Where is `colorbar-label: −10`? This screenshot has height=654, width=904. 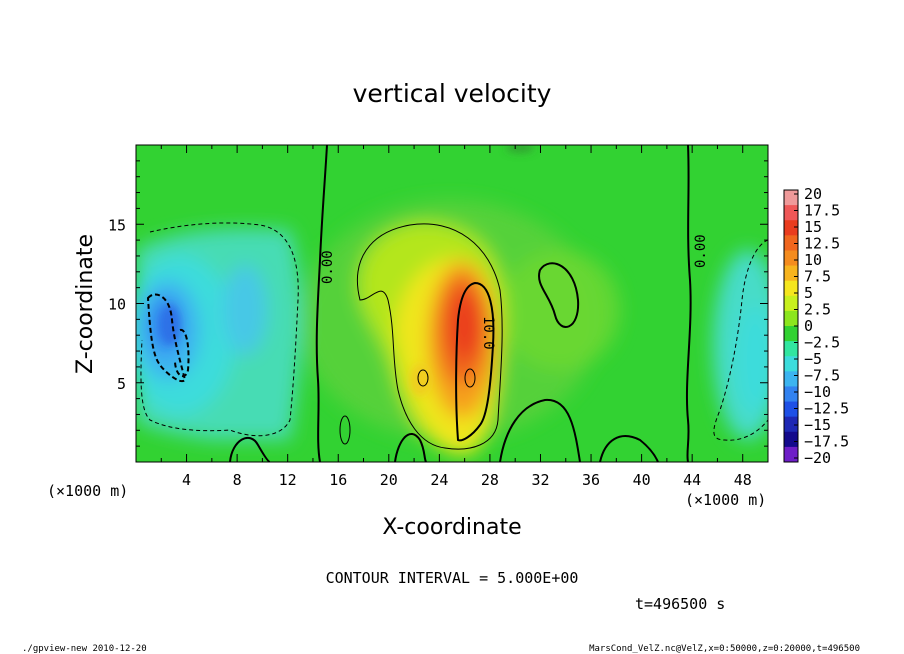 colorbar-label: −10 is located at coordinates (817, 392).